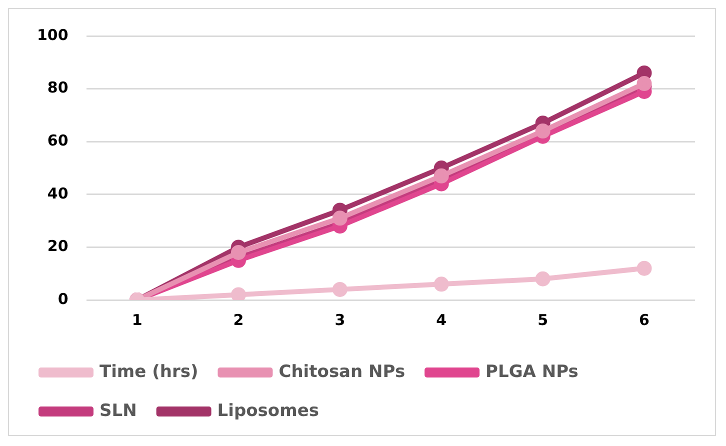 The image size is (726, 446). I want to click on x-tick-label: 1, so click(137, 319).